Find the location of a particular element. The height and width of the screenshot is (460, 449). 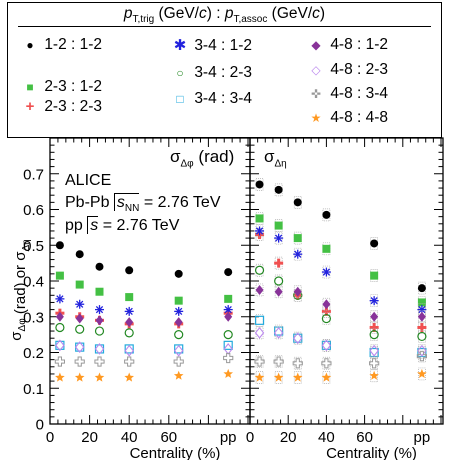

y-tick-label: 0.3 is located at coordinates (33, 317).